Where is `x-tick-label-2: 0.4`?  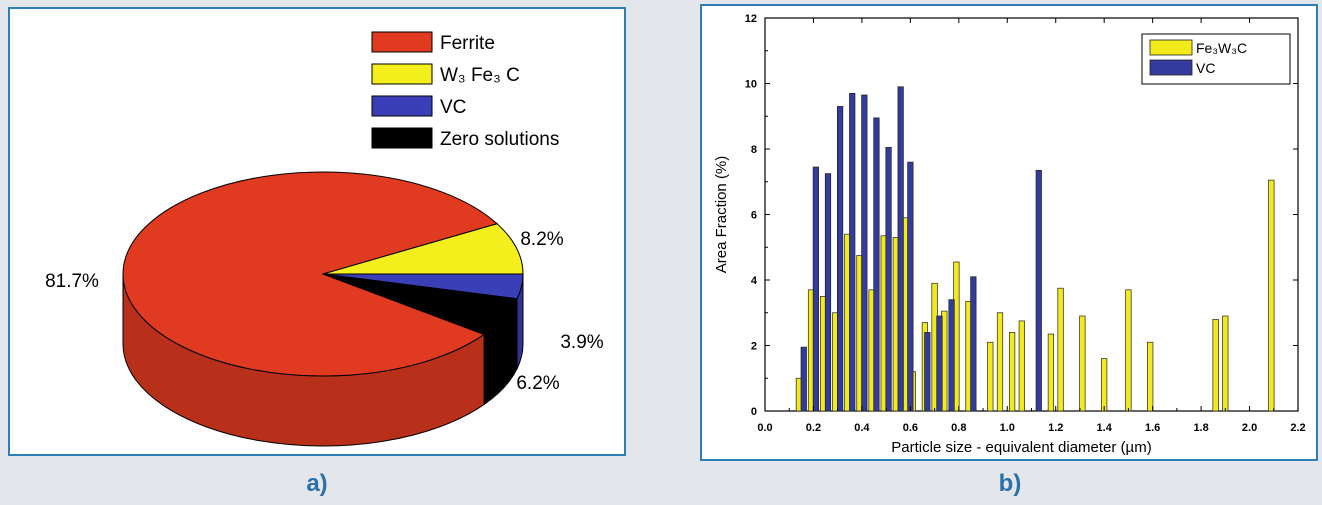 x-tick-label-2: 0.4 is located at coordinates (862, 428).